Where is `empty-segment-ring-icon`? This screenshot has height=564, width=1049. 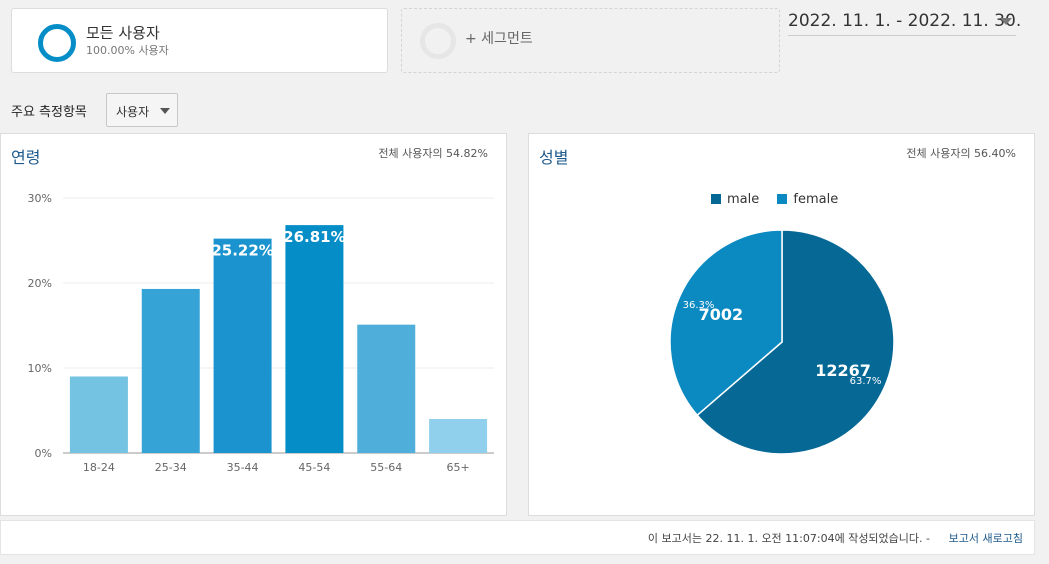
empty-segment-ring-icon is located at coordinates (438, 41).